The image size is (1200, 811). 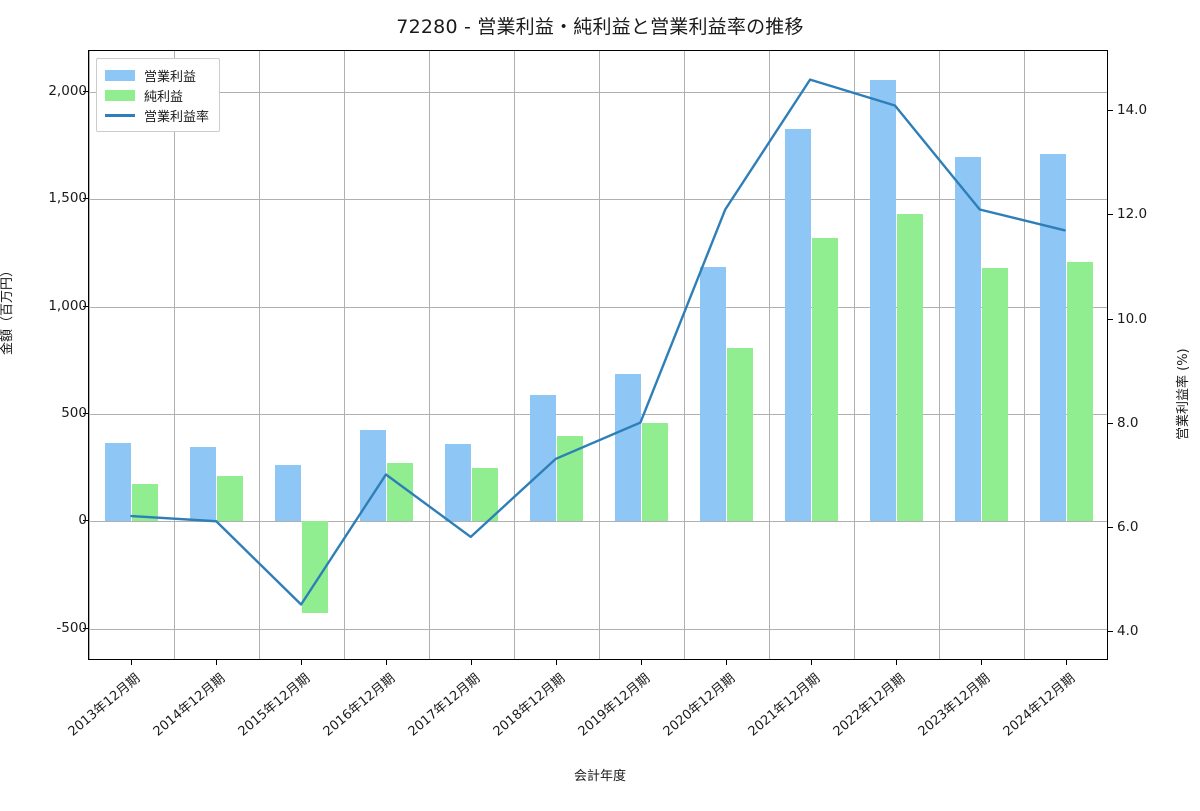 I want to click on y-axis-tick-label-left: 1,000, so click(x=67, y=305).